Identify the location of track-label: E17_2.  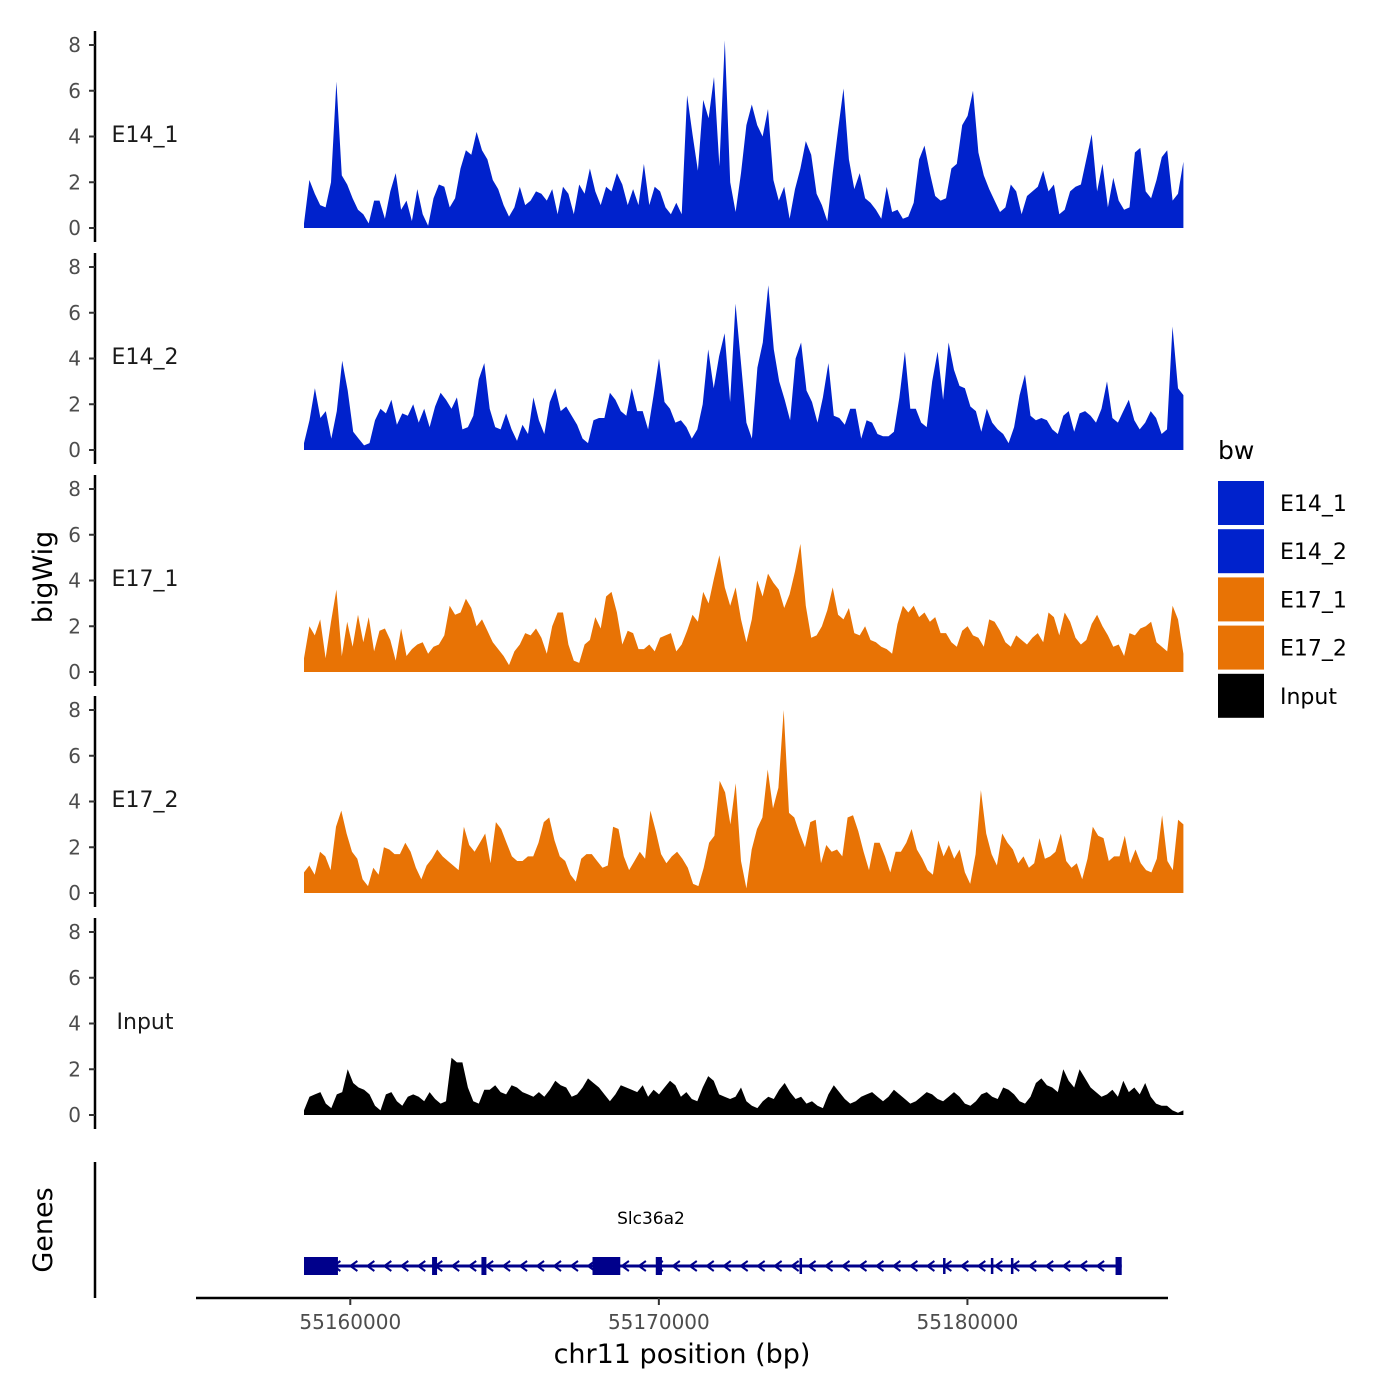
(145, 800).